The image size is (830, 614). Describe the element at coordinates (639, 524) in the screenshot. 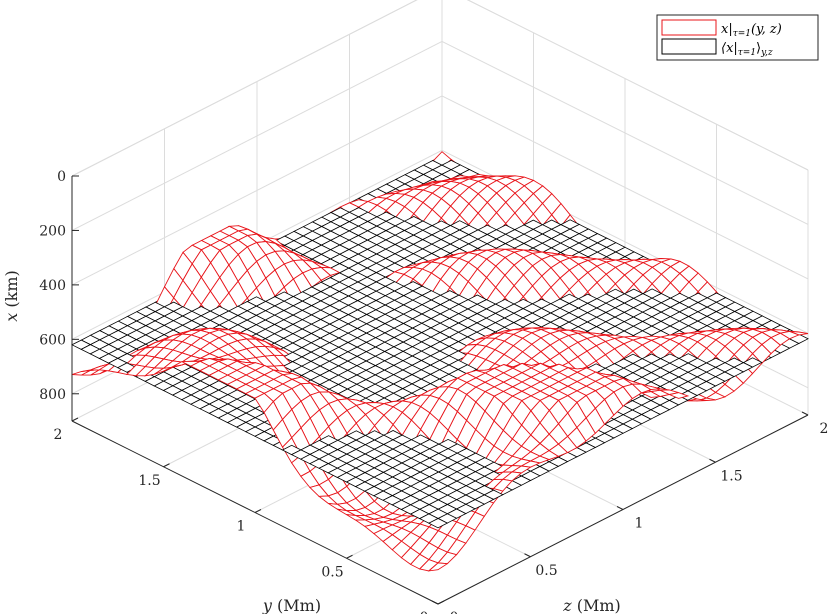

I see `z-tick-label: 1` at that location.